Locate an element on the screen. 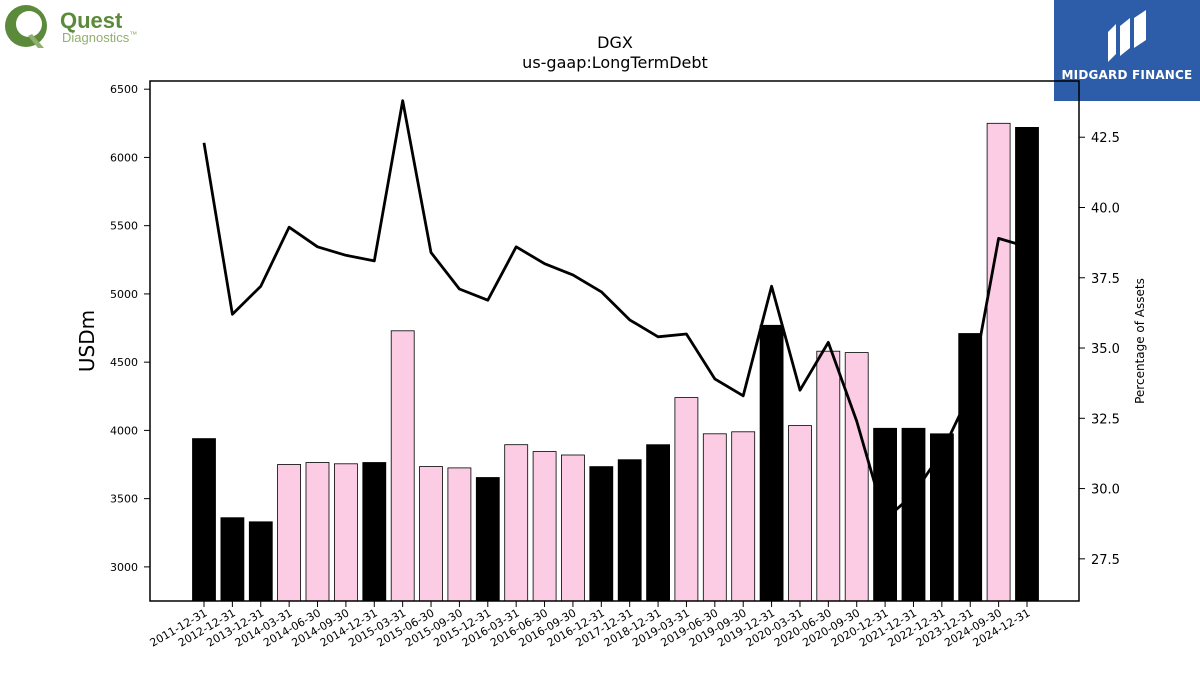 This screenshot has height=675, width=1200. quest-diagnostics-logo: Quest Diagnostics™ is located at coordinates (89, 28).